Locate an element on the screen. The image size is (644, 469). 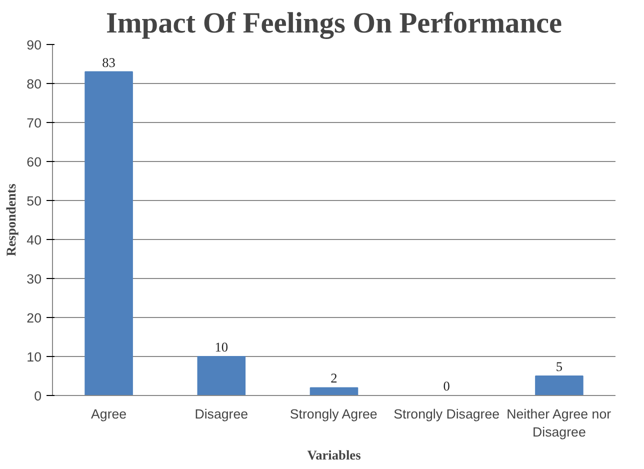
x-tick-label: Disagree is located at coordinates (221, 414).